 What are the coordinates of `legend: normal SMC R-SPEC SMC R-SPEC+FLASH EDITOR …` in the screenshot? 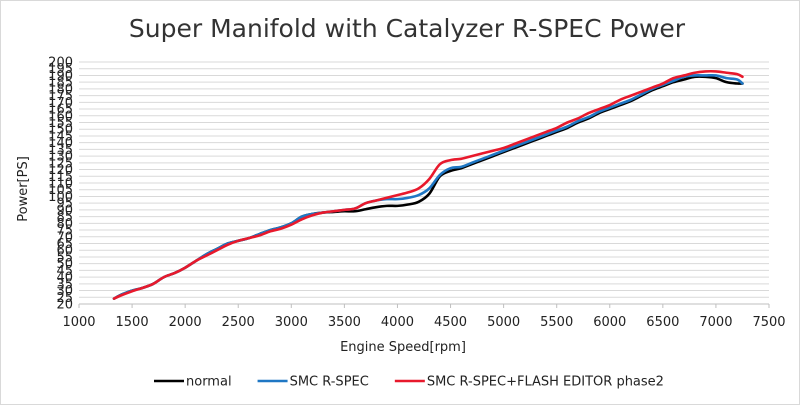 It's located at (409, 382).